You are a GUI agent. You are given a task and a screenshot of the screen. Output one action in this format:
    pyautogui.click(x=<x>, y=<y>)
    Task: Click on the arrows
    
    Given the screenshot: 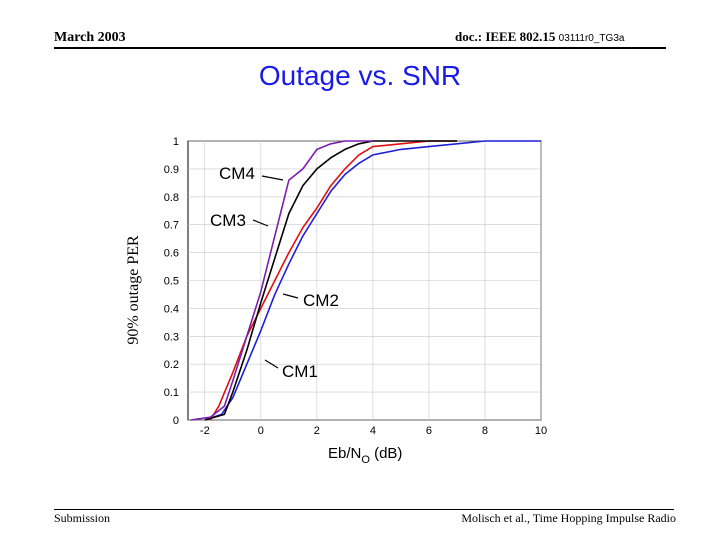 What is the action you would take?
    pyautogui.click(x=275, y=272)
    